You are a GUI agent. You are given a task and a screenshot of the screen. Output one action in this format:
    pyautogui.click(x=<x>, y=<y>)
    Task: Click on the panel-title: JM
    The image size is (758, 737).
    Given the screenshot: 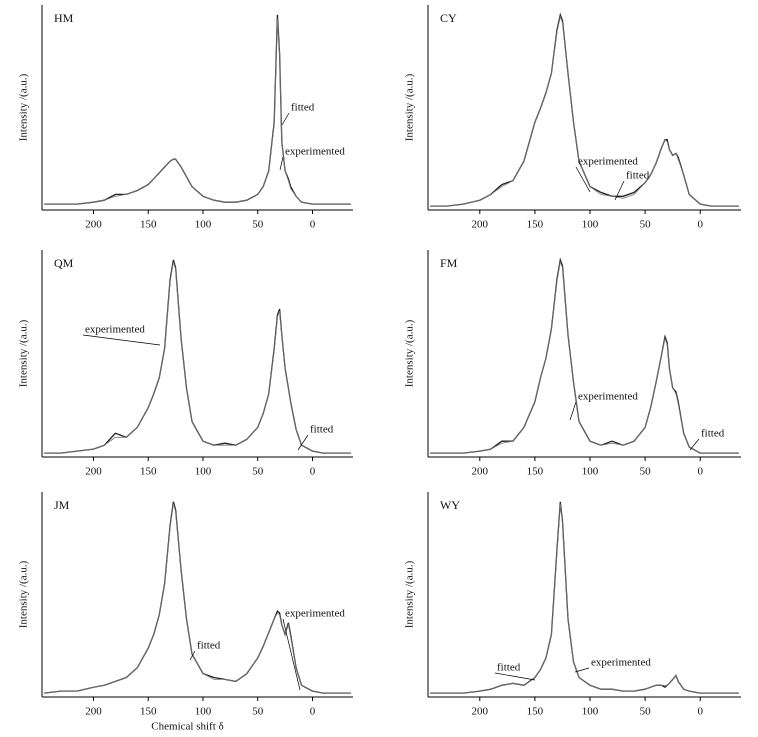 What is the action you would take?
    pyautogui.click(x=62, y=505)
    